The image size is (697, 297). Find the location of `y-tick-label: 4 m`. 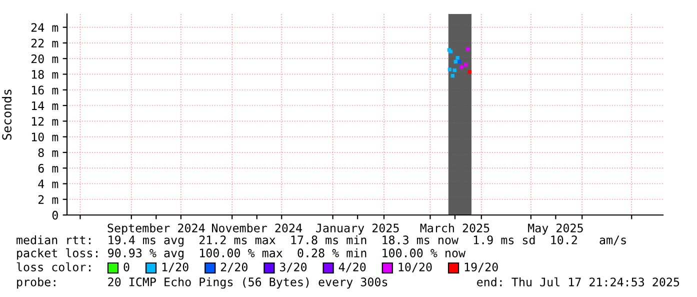

y-tick-label: 4 m is located at coordinates (48, 184).